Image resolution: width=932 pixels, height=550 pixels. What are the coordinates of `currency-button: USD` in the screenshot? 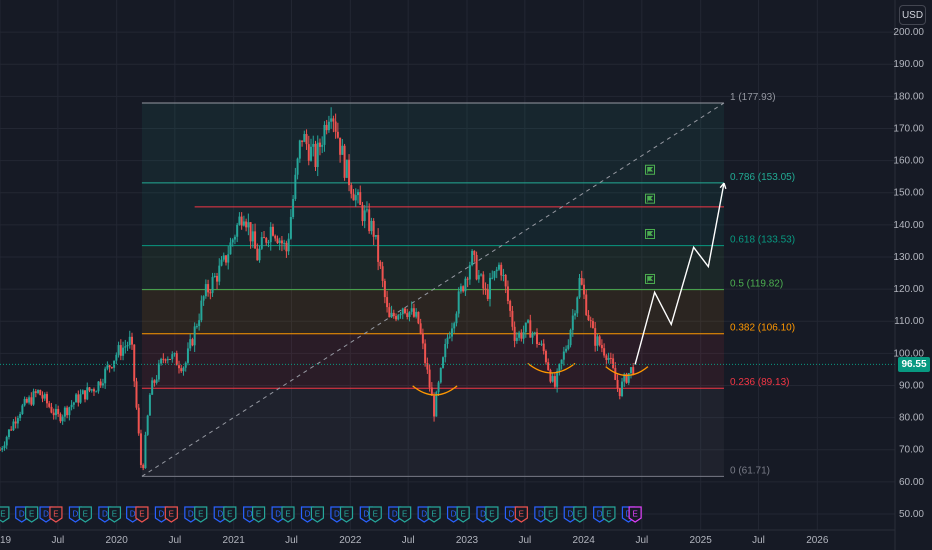 It's located at (912, 15).